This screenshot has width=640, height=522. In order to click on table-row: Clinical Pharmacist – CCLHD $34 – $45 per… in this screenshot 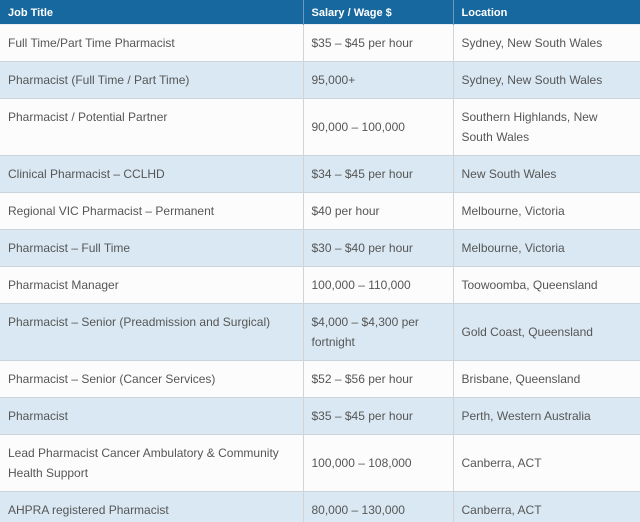, I will do `click(320, 174)`.